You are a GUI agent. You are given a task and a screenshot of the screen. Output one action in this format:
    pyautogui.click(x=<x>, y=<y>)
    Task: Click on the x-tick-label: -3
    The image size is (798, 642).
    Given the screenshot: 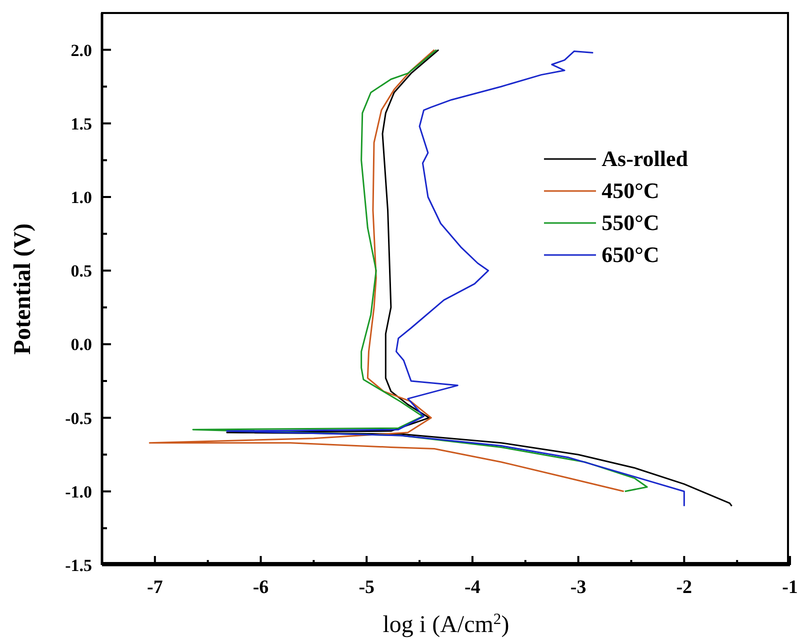 What is the action you would take?
    pyautogui.click(x=578, y=587)
    